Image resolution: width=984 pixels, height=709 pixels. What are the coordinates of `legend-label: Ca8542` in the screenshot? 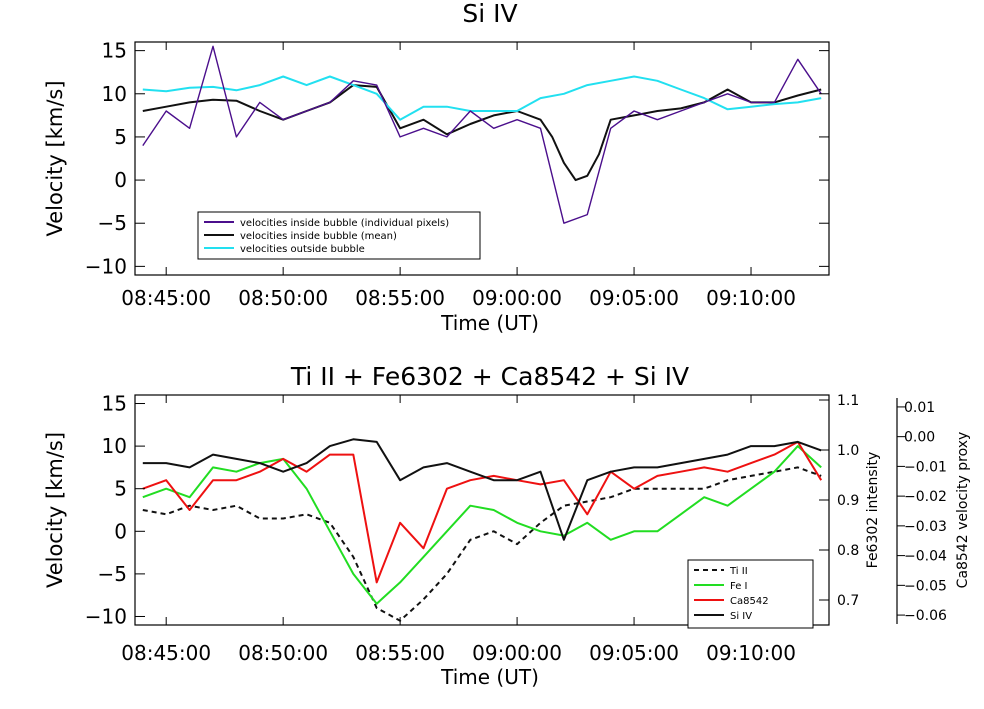 It's located at (749, 601).